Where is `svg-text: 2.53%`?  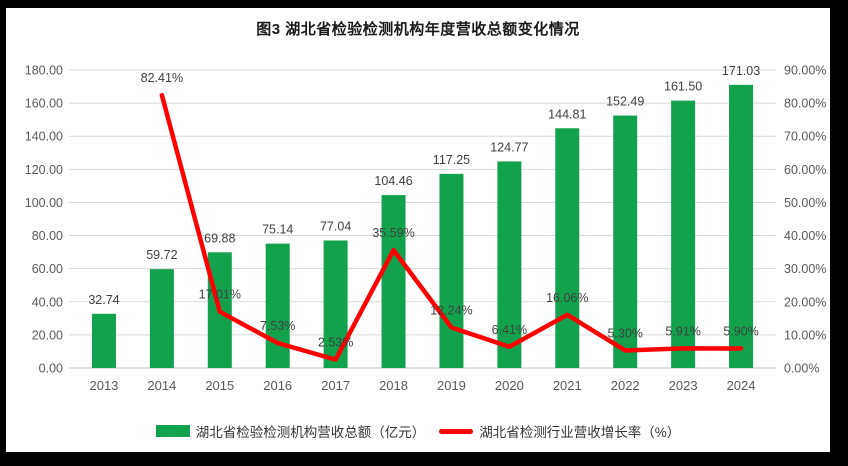
svg-text: 2.53% is located at coordinates (335, 343).